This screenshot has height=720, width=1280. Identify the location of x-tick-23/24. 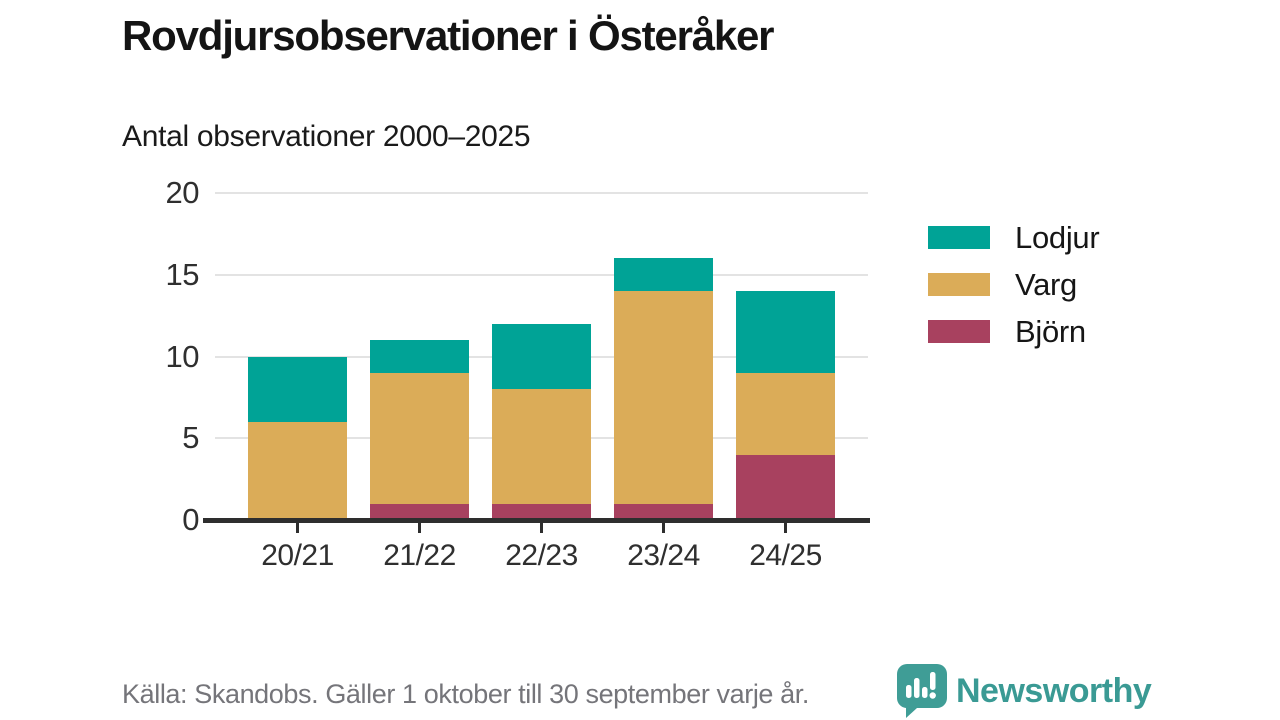
(663, 528).